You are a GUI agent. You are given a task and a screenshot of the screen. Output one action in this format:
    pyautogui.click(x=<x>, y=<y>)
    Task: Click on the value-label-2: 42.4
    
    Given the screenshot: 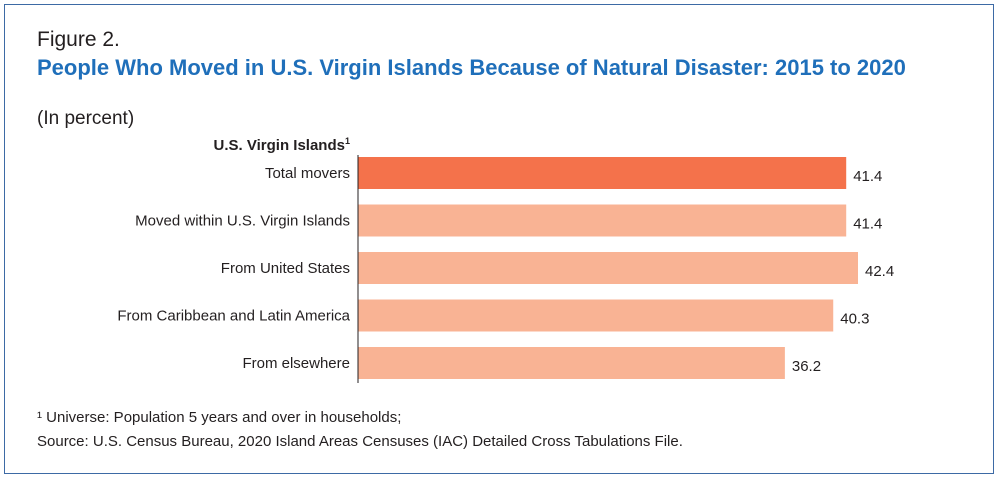 What is the action you would take?
    pyautogui.click(x=879, y=271)
    